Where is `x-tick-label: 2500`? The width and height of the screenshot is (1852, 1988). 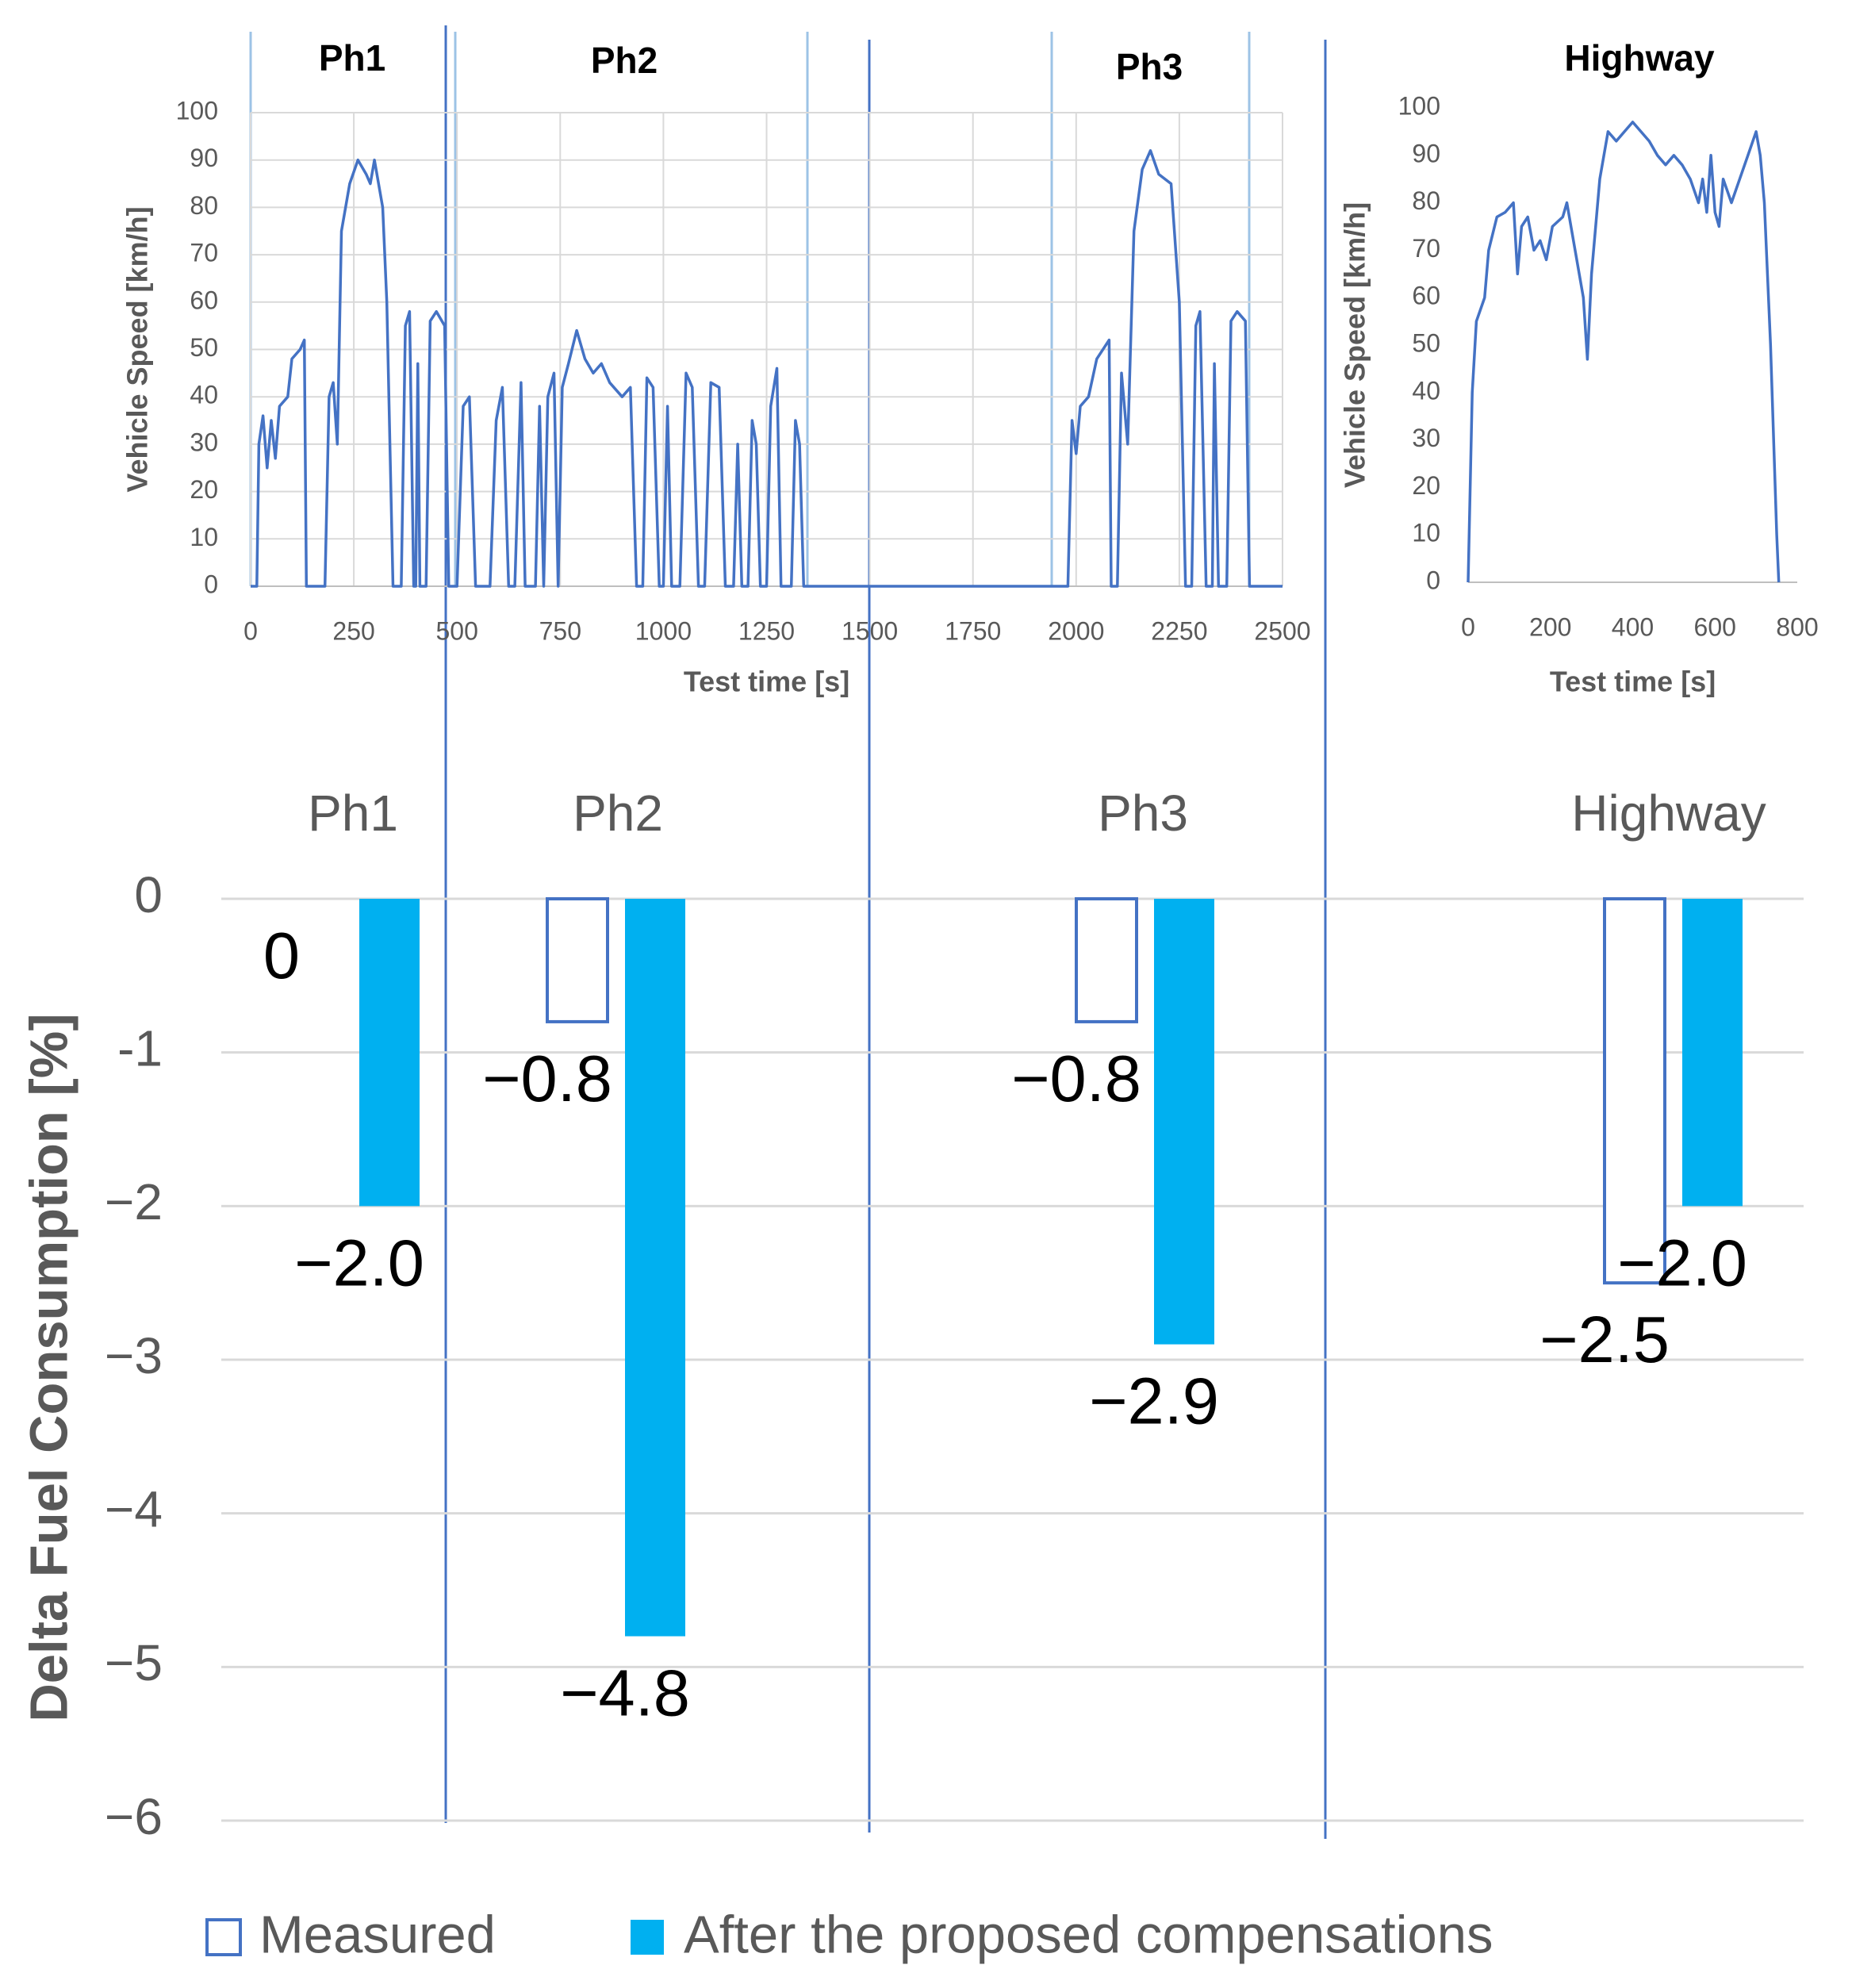
x-tick-label: 2500 is located at coordinates (1282, 631).